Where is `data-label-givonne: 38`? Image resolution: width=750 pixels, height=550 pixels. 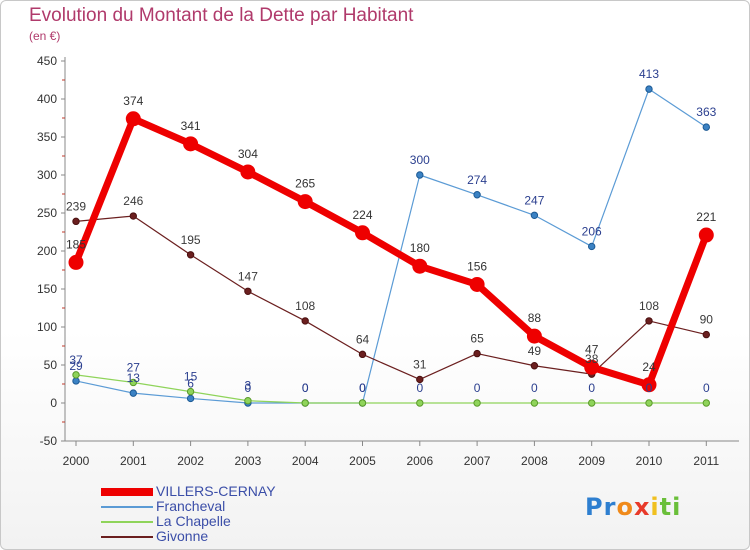 data-label-givonne: 38 is located at coordinates (592, 359).